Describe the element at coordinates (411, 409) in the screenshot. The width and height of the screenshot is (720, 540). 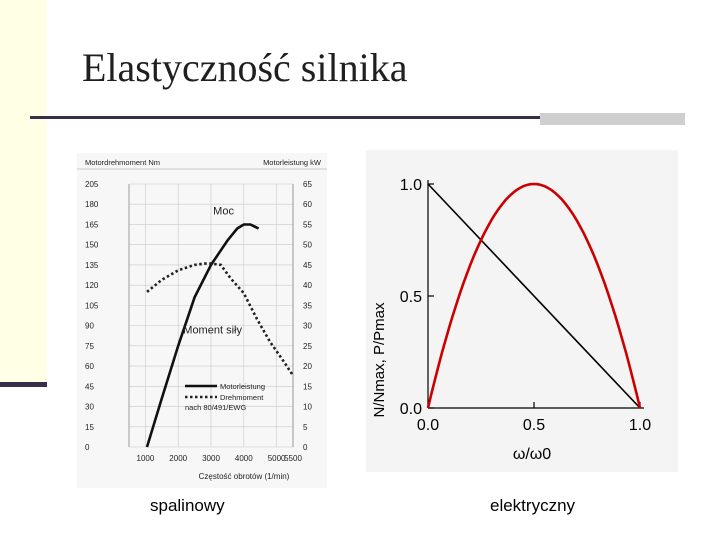
I see `electric-y-tick-label: 0.0` at that location.